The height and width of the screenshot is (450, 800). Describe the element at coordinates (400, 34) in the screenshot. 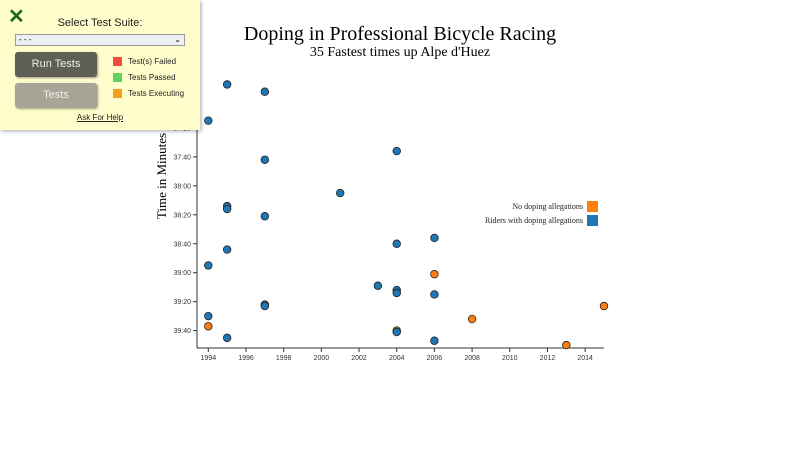

I see `chart-title: Doping in Professional Bicycle Racing` at that location.